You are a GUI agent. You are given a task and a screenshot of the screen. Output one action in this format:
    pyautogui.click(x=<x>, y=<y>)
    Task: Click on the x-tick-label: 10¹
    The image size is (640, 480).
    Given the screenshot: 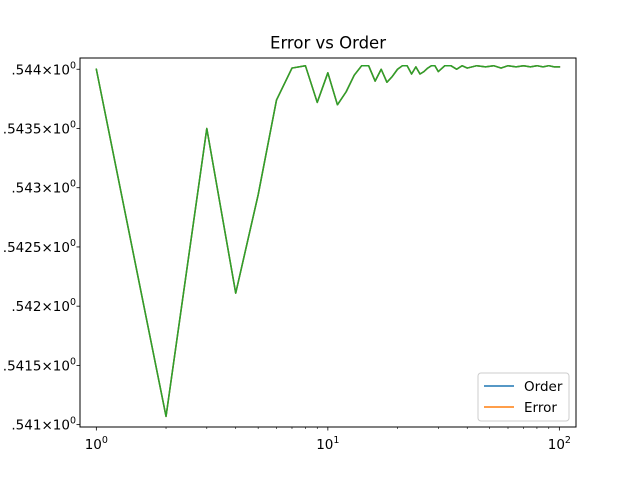 What is the action you would take?
    pyautogui.click(x=327, y=444)
    